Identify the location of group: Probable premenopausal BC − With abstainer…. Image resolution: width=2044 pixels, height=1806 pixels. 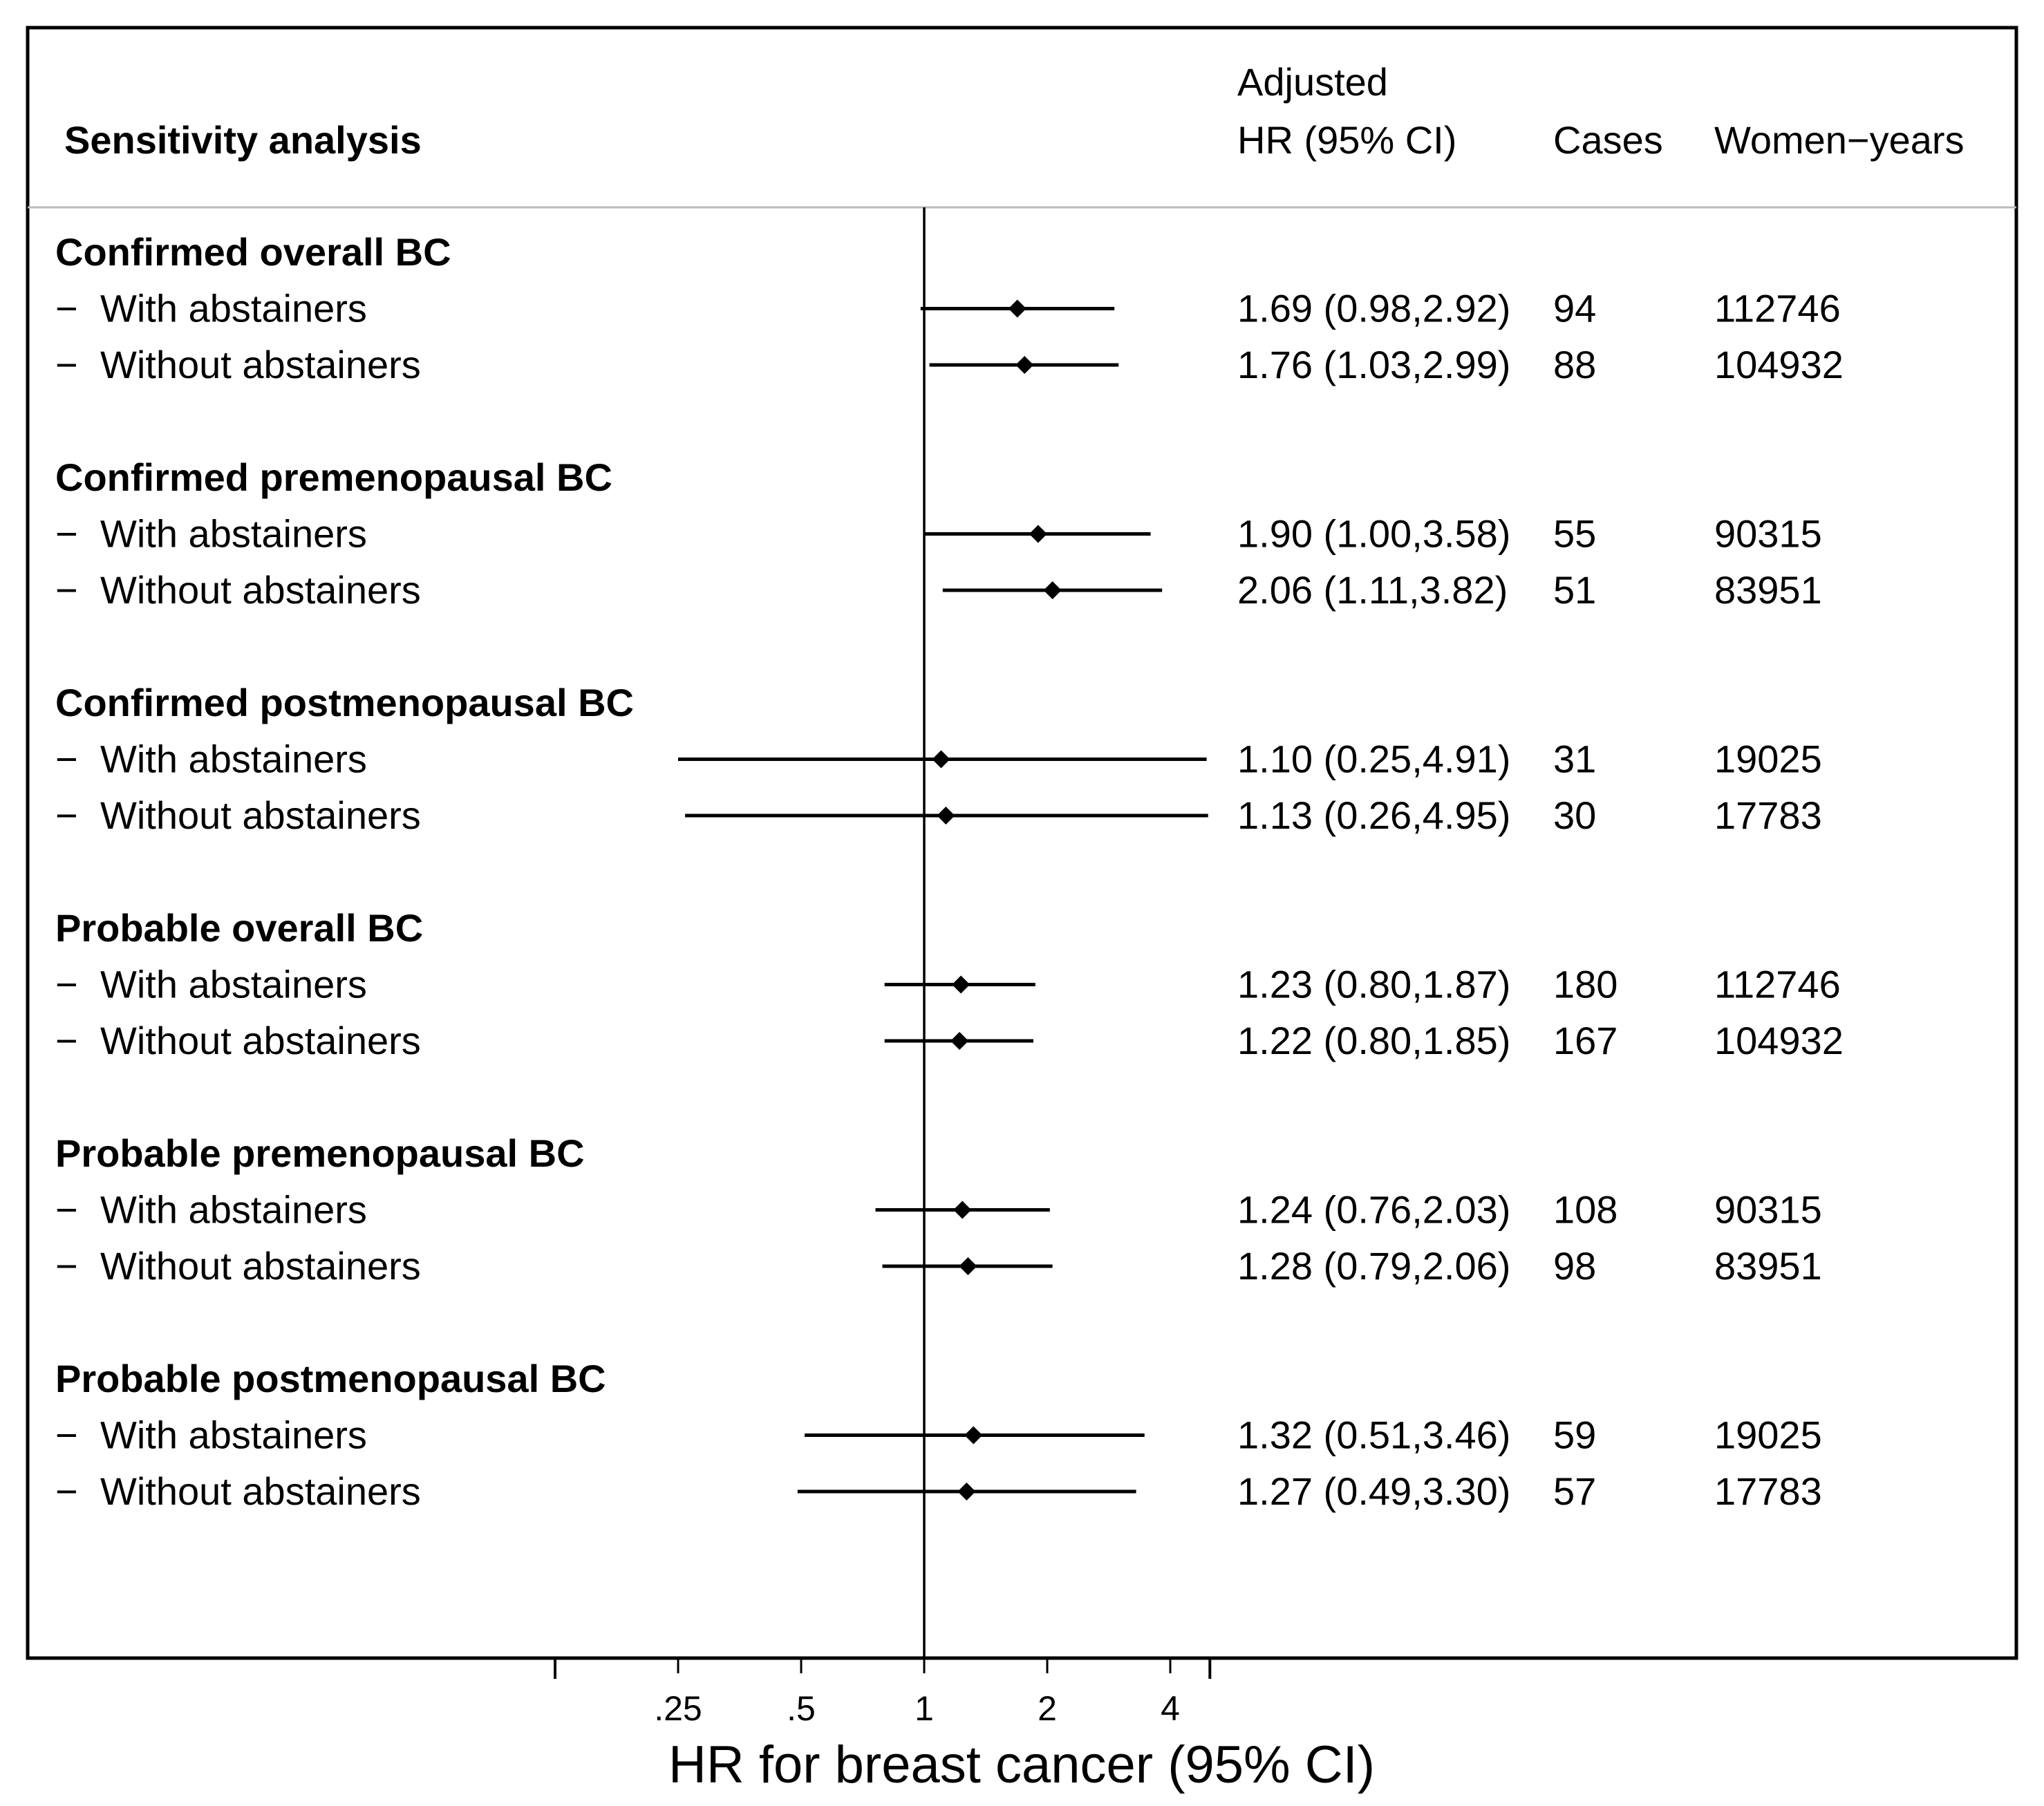
(938, 1209).